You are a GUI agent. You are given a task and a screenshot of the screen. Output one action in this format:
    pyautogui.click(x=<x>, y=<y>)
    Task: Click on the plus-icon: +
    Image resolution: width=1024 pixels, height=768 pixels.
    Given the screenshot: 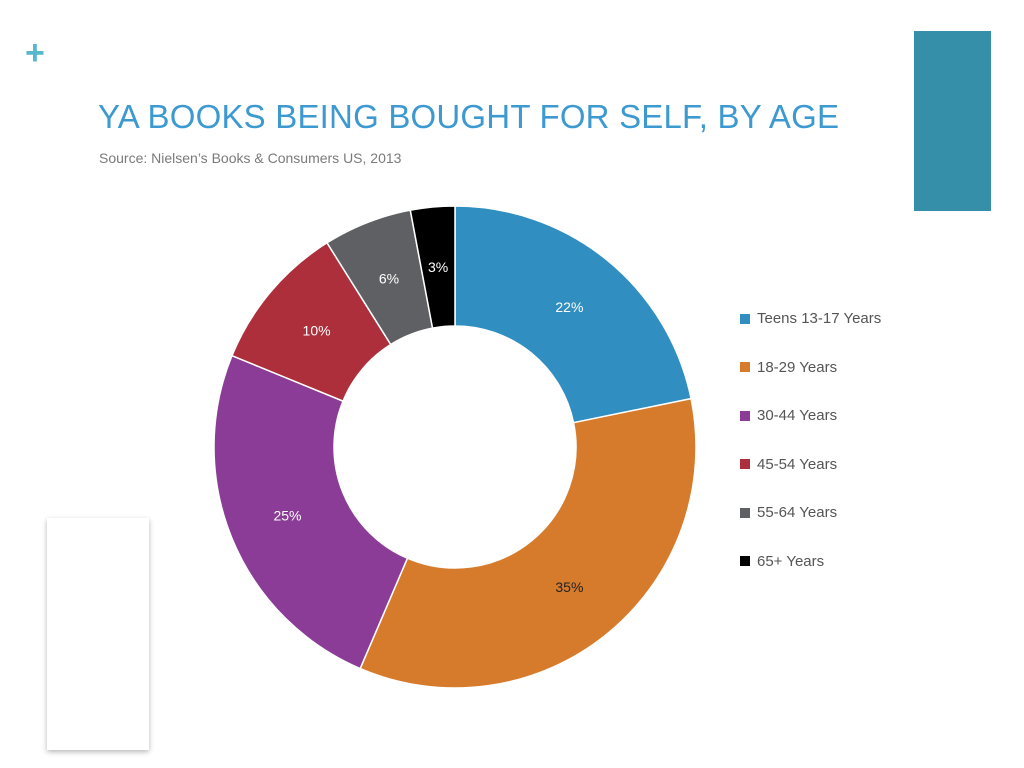 What is the action you would take?
    pyautogui.click(x=35, y=53)
    